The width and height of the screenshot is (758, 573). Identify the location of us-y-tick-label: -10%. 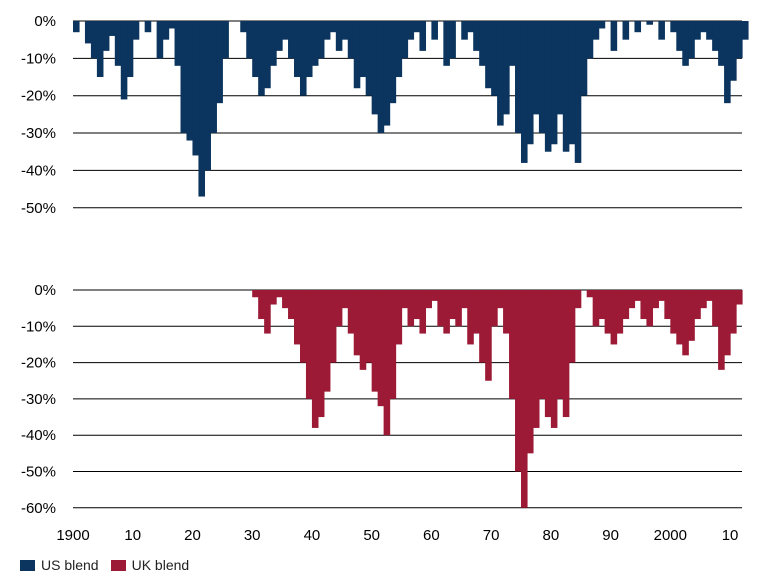
(38, 58).